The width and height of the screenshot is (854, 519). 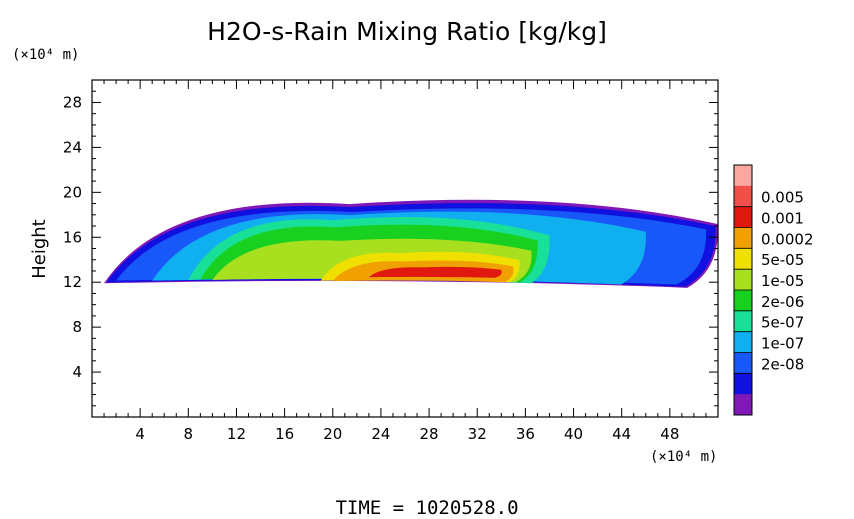 What do you see at coordinates (189, 434) in the screenshot?
I see `x-tick-label: 8` at bounding box center [189, 434].